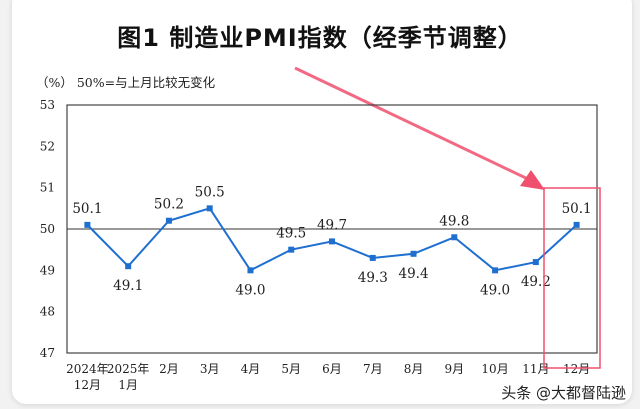  Describe the element at coordinates (532, 180) in the screenshot. I see `annotation-arrow-head` at that location.